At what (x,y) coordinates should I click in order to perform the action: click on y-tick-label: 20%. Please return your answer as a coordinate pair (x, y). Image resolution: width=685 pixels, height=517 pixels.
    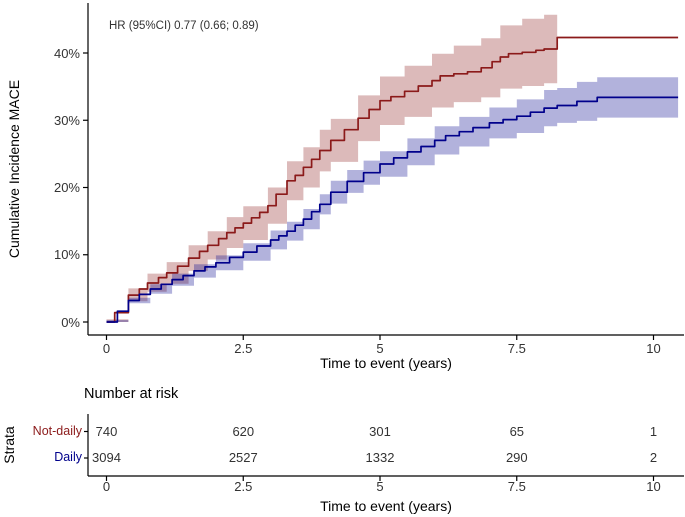
    Looking at the image, I should click on (66, 187).